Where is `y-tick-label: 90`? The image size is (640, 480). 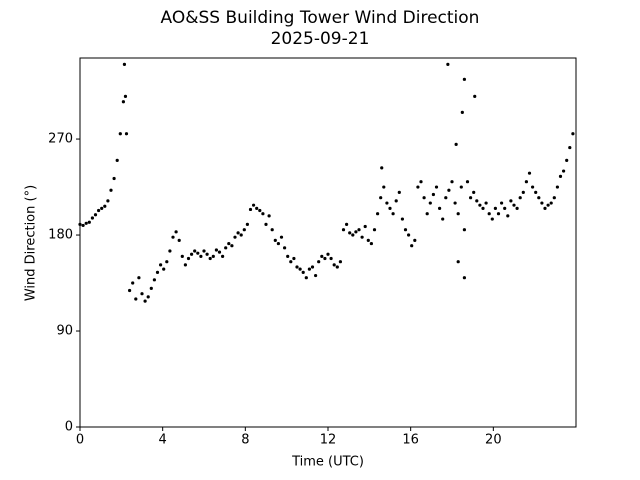
y-tick-label: 90 is located at coordinates (64, 331).